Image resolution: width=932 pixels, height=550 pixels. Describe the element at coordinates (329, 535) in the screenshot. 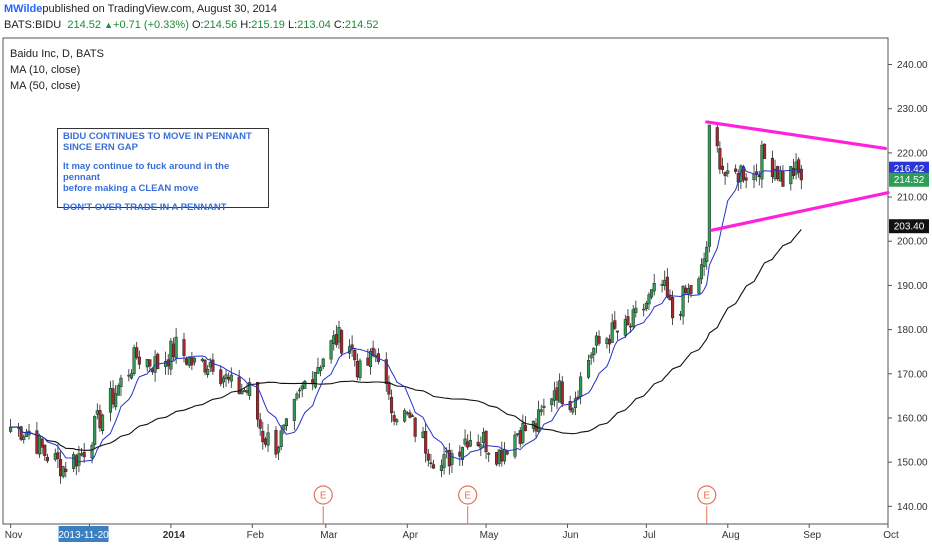

I see `x-tick-label: Mar` at that location.